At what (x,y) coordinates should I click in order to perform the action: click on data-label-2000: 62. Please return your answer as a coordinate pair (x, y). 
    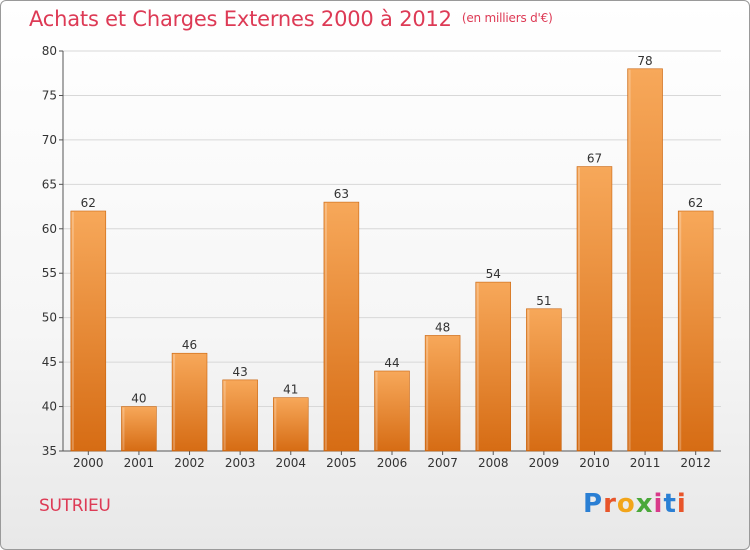
    Looking at the image, I should click on (88, 203).